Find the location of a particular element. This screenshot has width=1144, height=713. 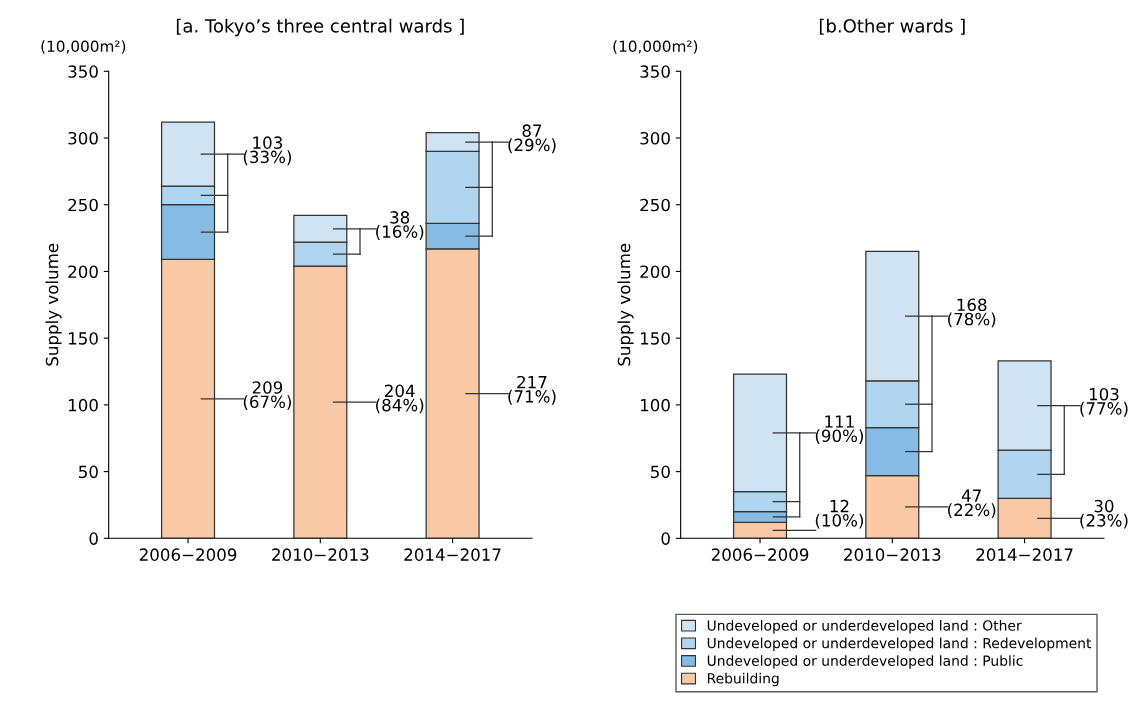

annotation: 103 (33%) is located at coordinates (267, 151).